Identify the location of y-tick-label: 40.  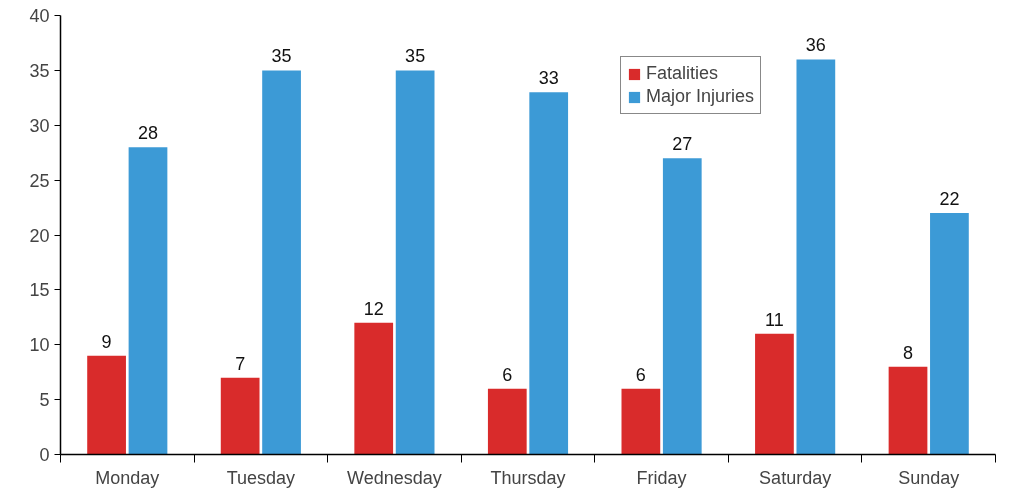
(39, 16).